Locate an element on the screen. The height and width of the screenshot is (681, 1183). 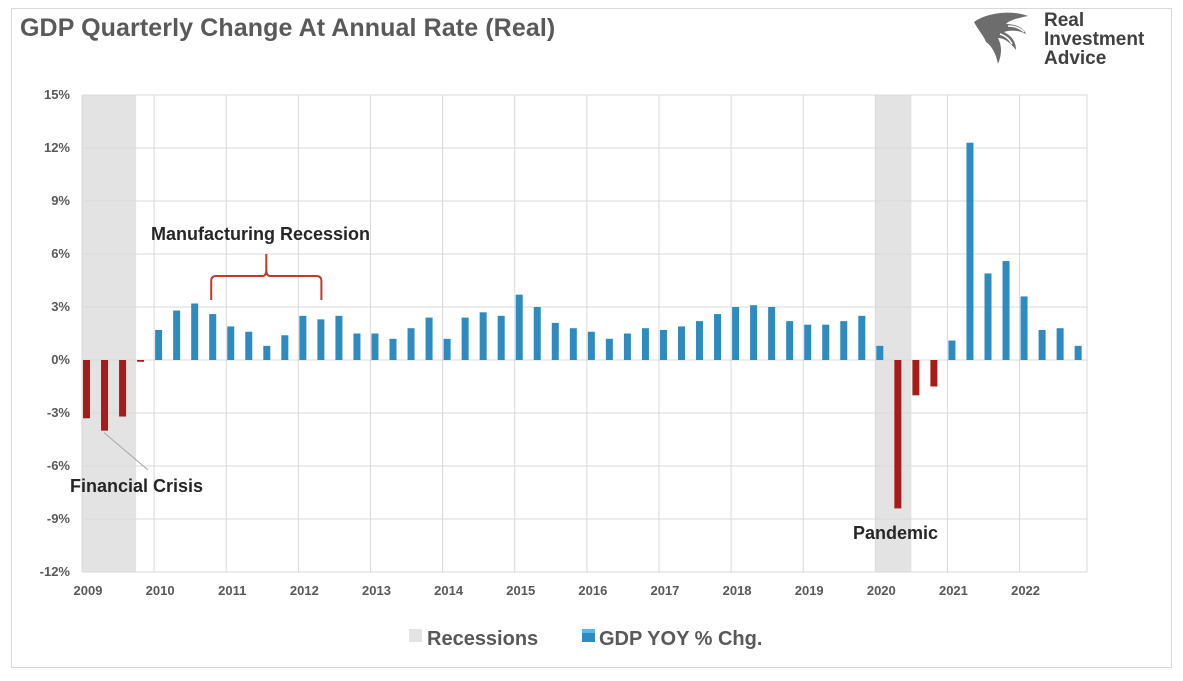
y-tick-label: 3% is located at coordinates (60, 306).